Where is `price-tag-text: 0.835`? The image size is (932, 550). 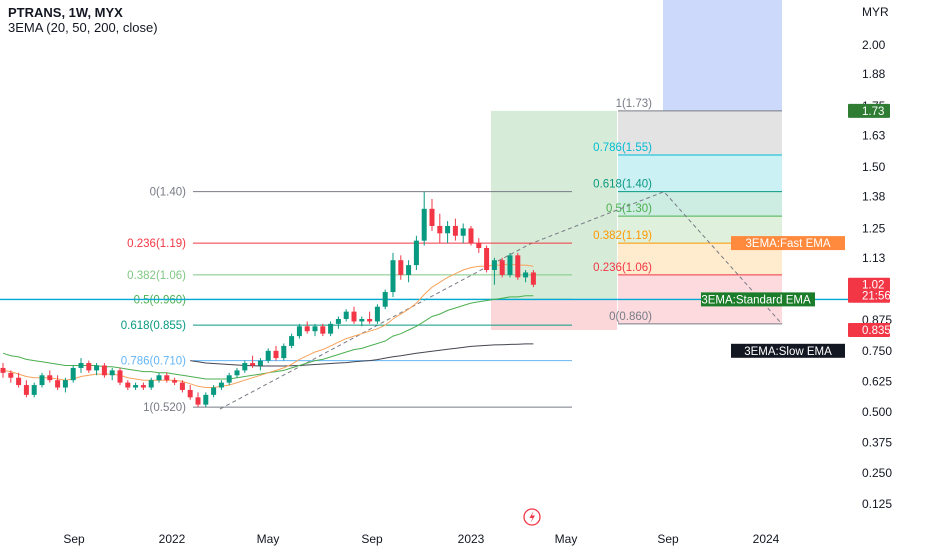 price-tag-text: 0.835 is located at coordinates (876, 331).